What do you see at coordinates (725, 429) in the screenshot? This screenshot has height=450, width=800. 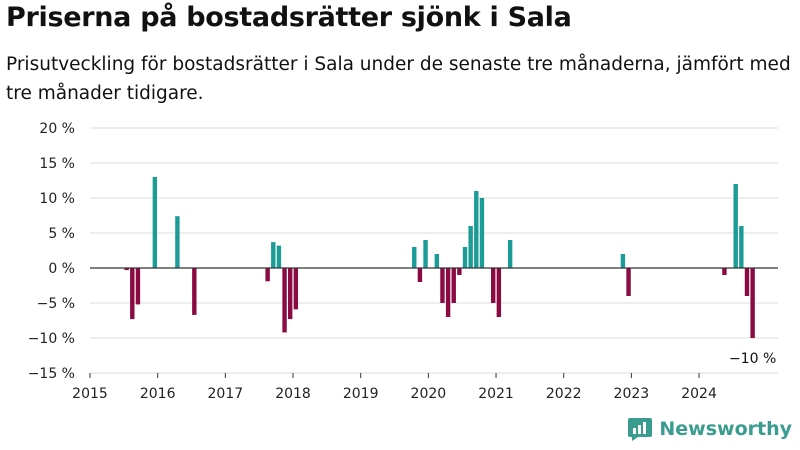 I see `brand-name: Newsworthy` at bounding box center [725, 429].